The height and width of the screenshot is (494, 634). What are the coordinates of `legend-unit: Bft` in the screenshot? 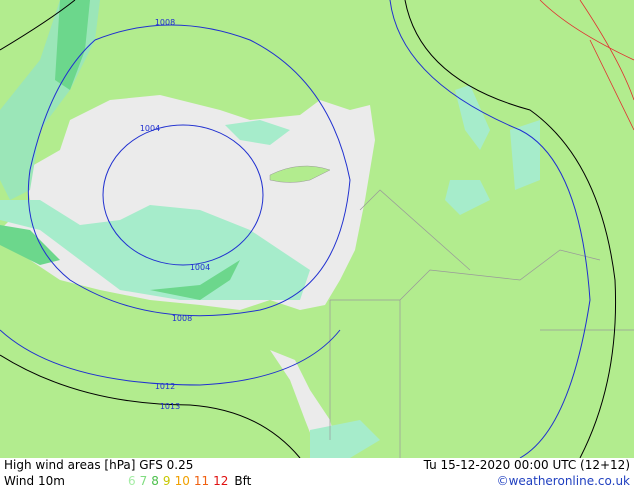 It's located at (242, 481).